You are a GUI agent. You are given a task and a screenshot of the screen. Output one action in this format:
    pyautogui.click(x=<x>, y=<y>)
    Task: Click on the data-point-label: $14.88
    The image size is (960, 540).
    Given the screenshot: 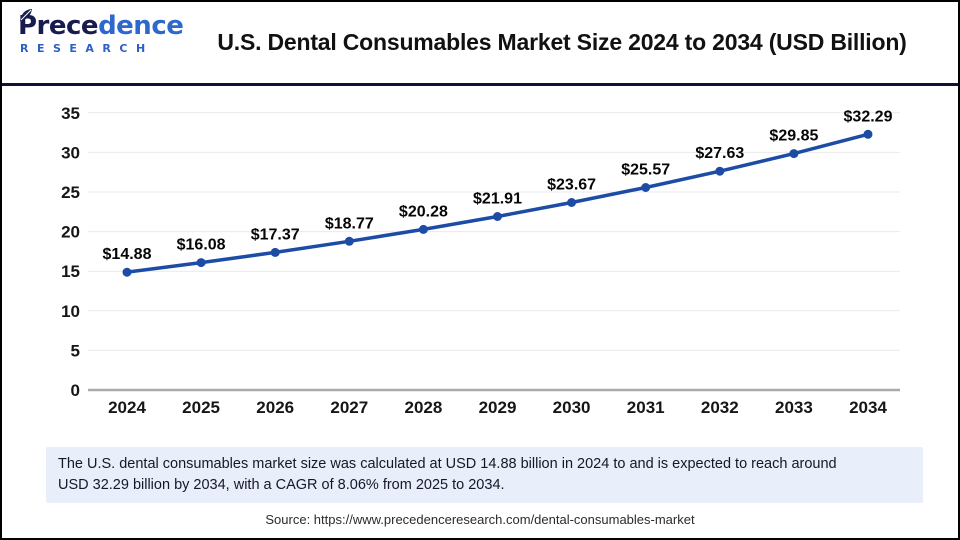 What is the action you would take?
    pyautogui.click(x=127, y=254)
    